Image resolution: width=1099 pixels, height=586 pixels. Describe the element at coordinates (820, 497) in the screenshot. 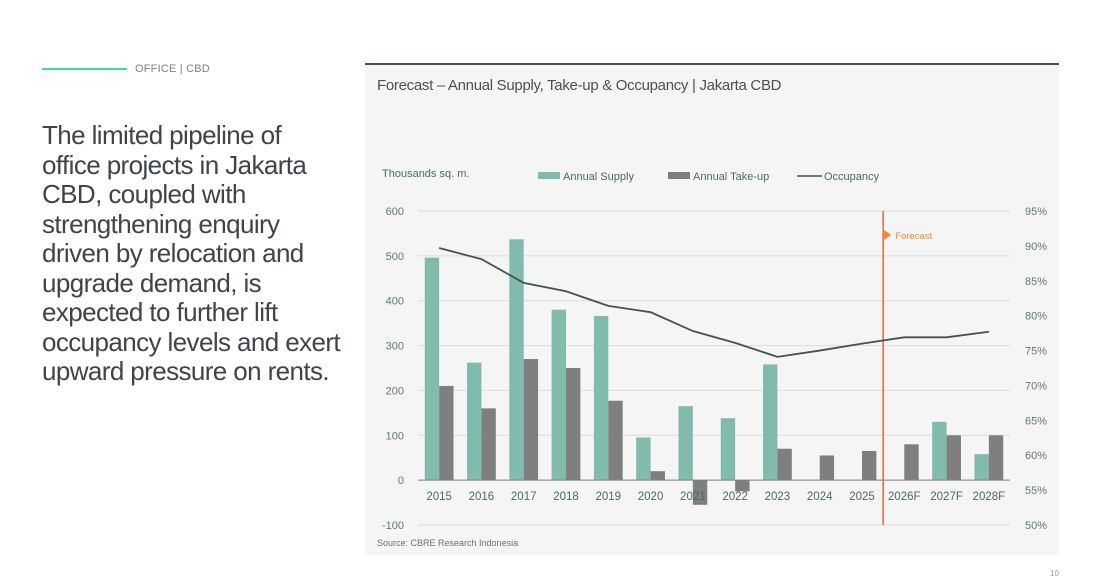

I see `x-tick-label: 2024` at that location.